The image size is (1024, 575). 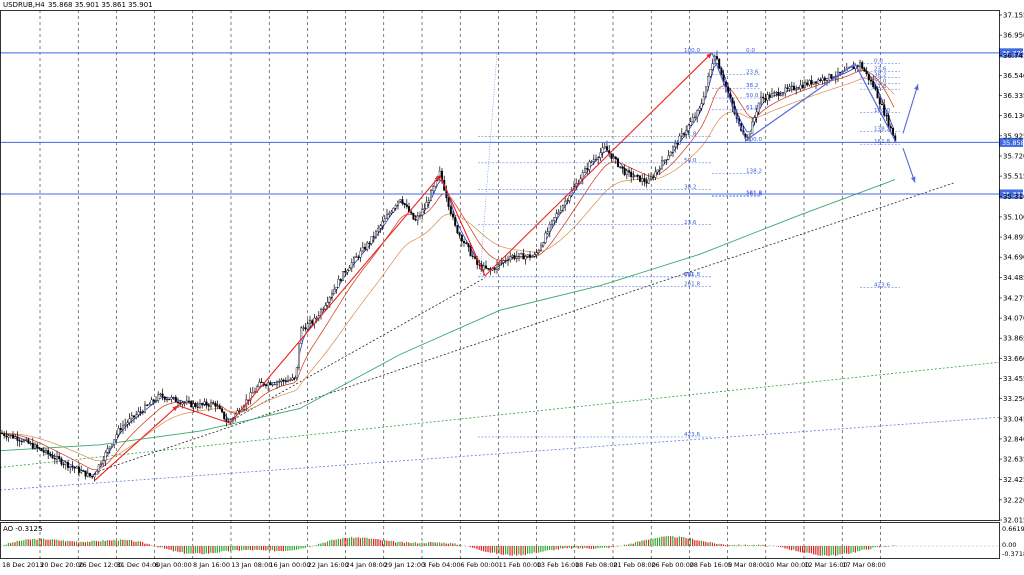 What do you see at coordinates (1013, 278) in the screenshot?
I see `price-label: 34.485` at bounding box center [1013, 278].